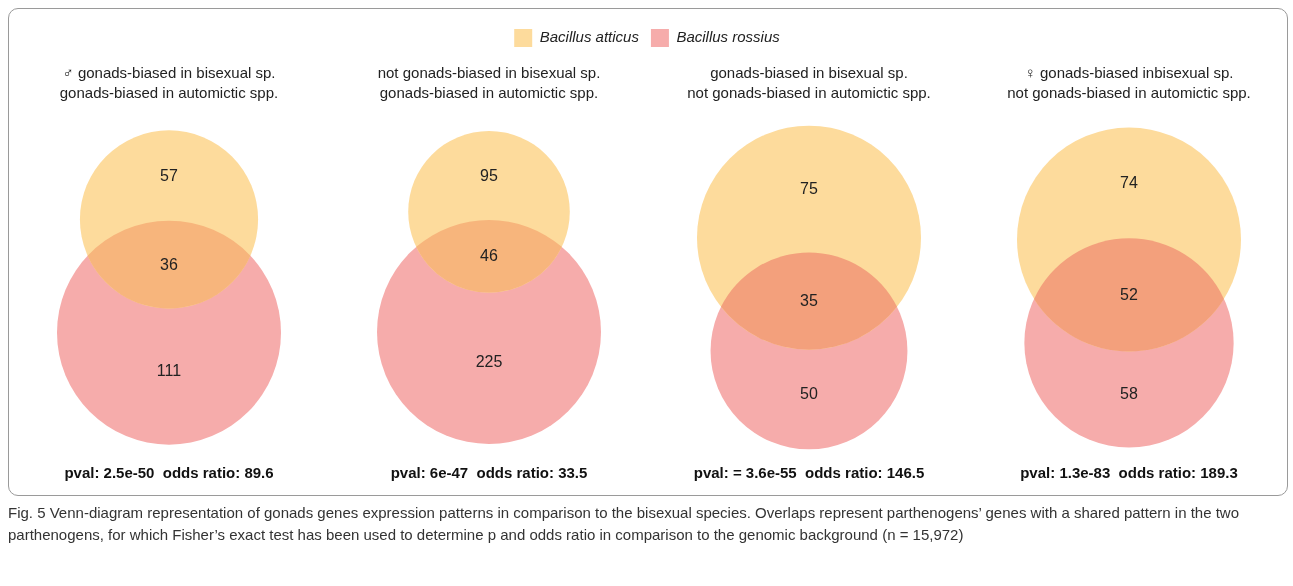 Image resolution: width=1293 pixels, height=586 pixels. Describe the element at coordinates (489, 256) in the screenshot. I see `data-label: 46` at that location.